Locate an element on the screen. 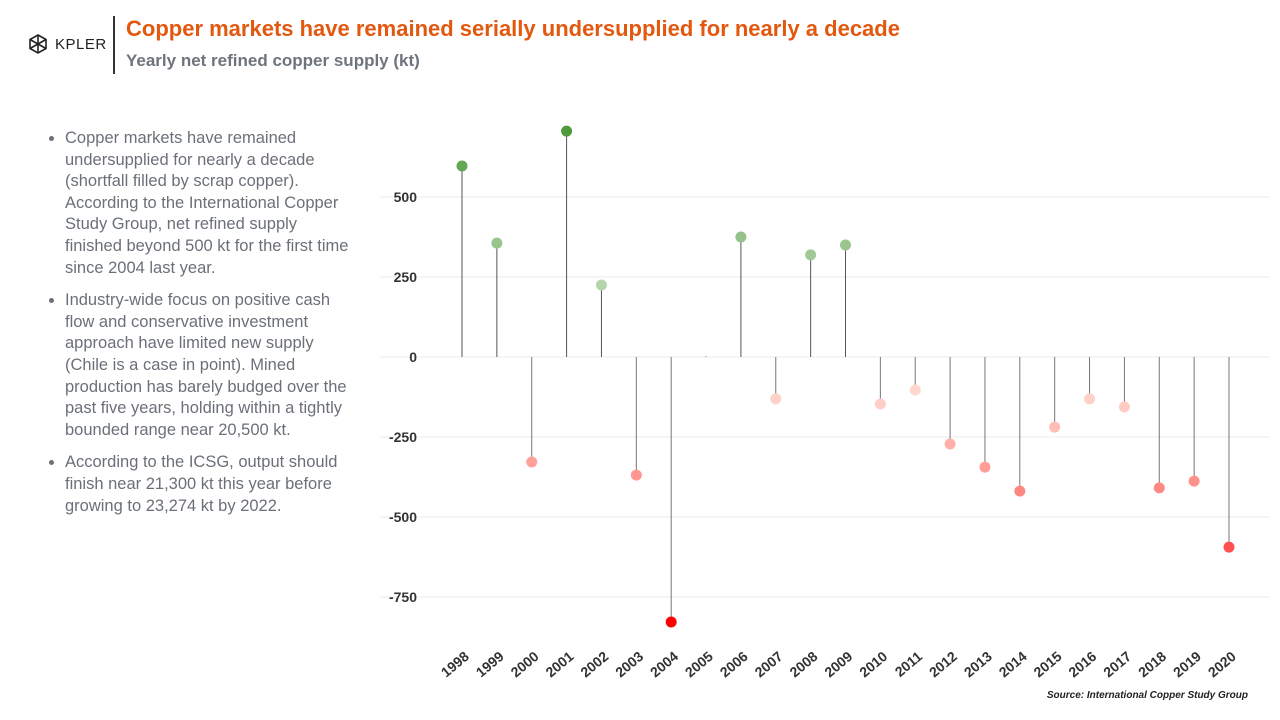  y-tick-label: -500 is located at coordinates (403, 517).